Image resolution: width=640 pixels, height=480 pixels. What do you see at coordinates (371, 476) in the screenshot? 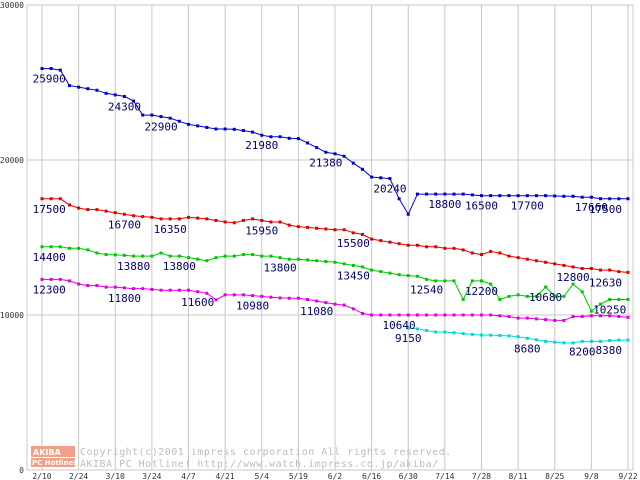
I see `x-tick-label: 6/16` at bounding box center [371, 476].